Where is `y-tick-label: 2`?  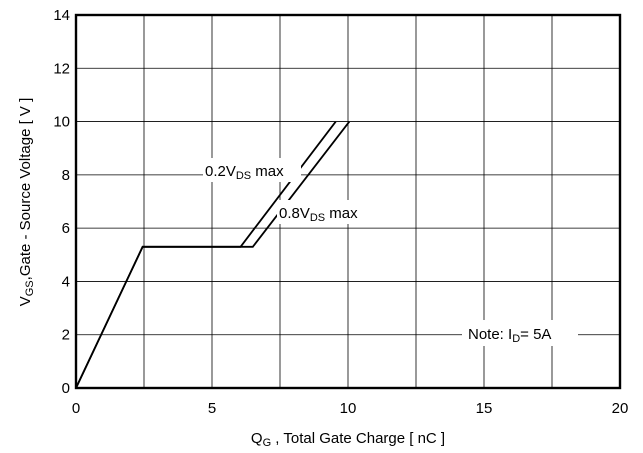 y-tick-label: 2 is located at coordinates (66, 335).